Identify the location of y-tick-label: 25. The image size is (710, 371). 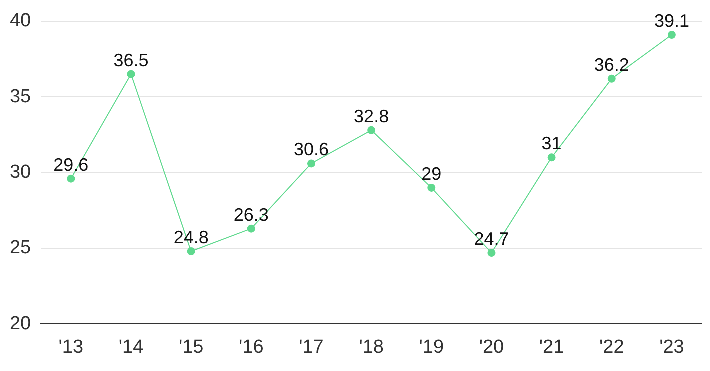
(21, 248).